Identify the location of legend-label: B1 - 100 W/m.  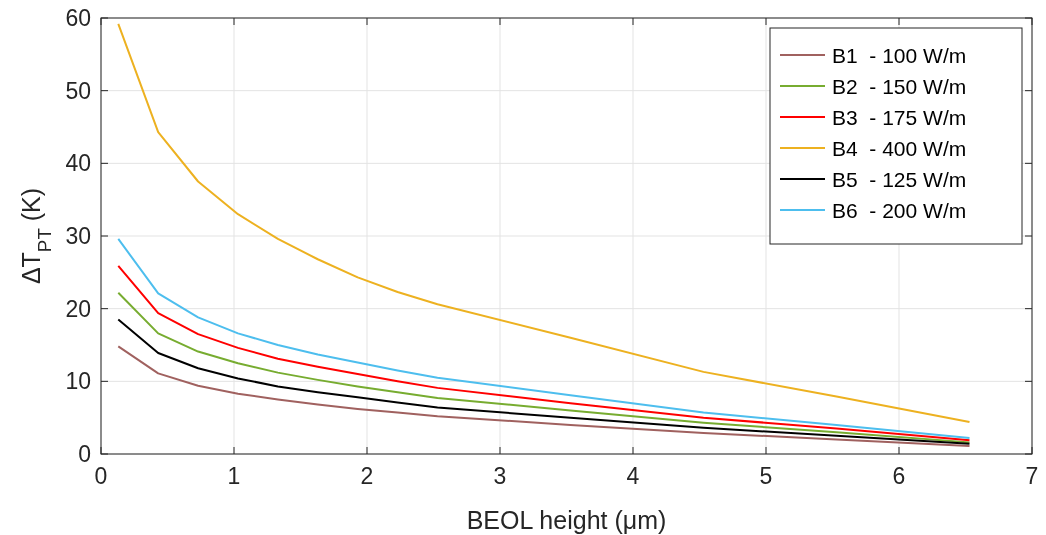
(899, 55).